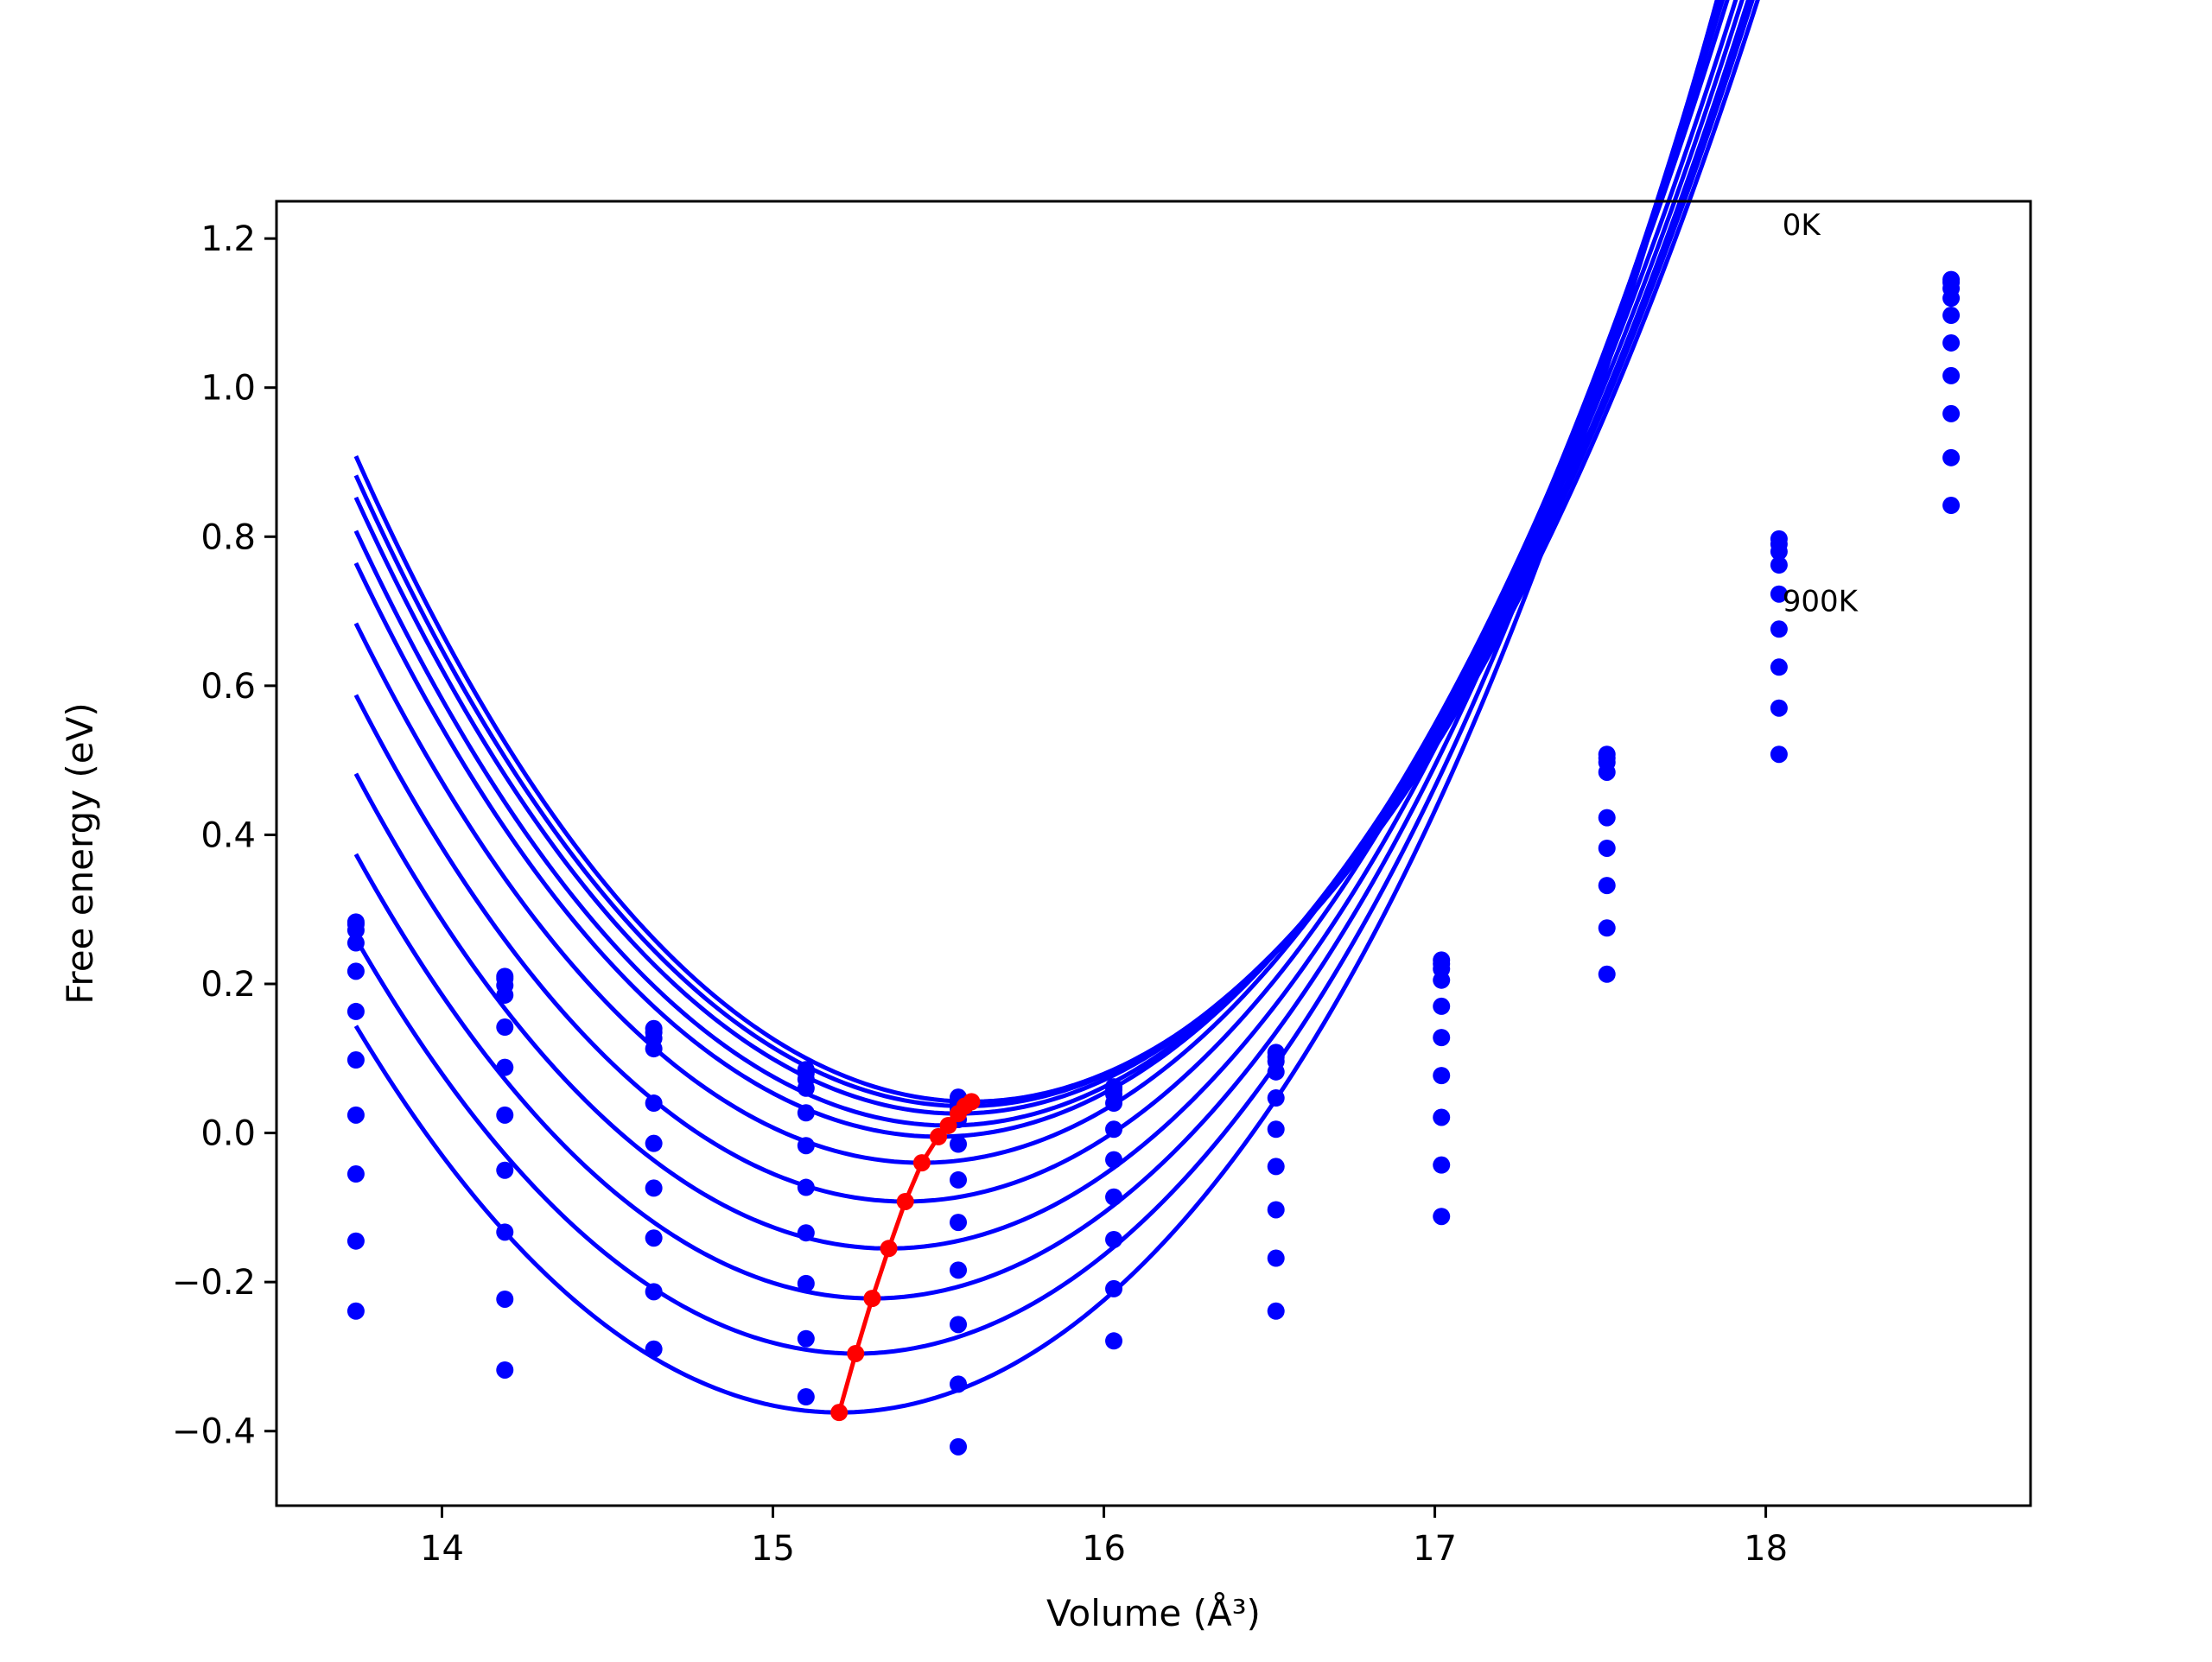  I want to click on y-axis-title: Free energy (eV), so click(80, 853).